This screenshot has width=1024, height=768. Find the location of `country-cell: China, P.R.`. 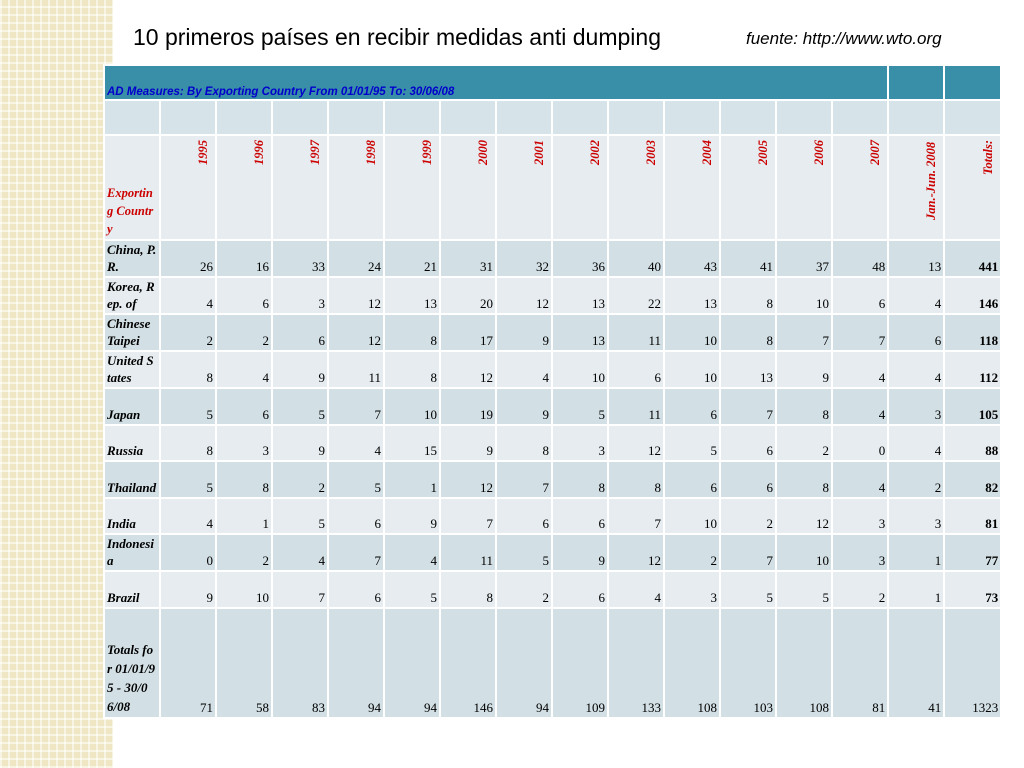

country-cell: China, P.R. is located at coordinates (132, 258).